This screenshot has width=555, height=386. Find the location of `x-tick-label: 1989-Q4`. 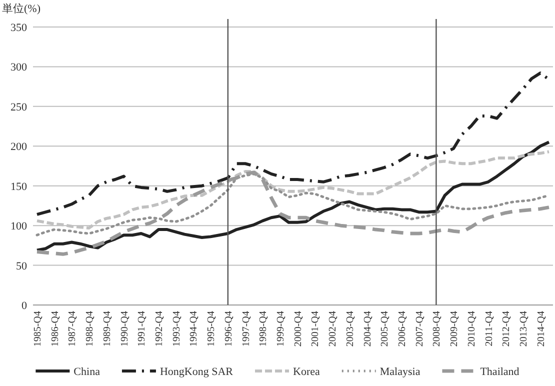

x-tick-label: 1989-Q4 is located at coordinates (107, 329).